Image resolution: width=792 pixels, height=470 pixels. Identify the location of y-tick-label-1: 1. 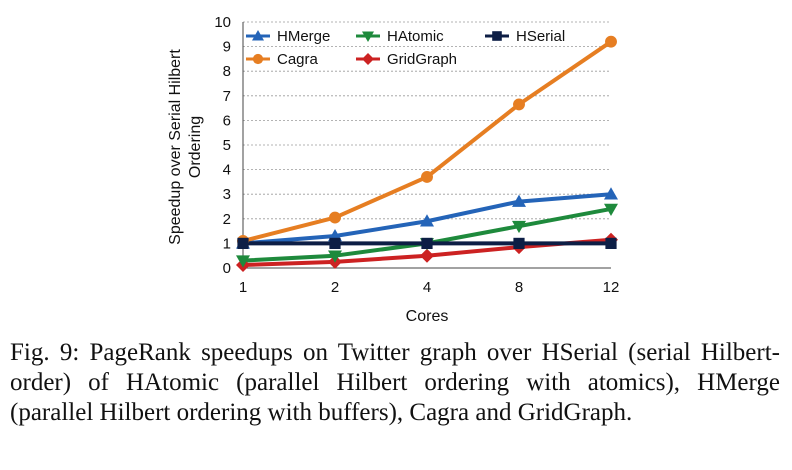
(227, 243).